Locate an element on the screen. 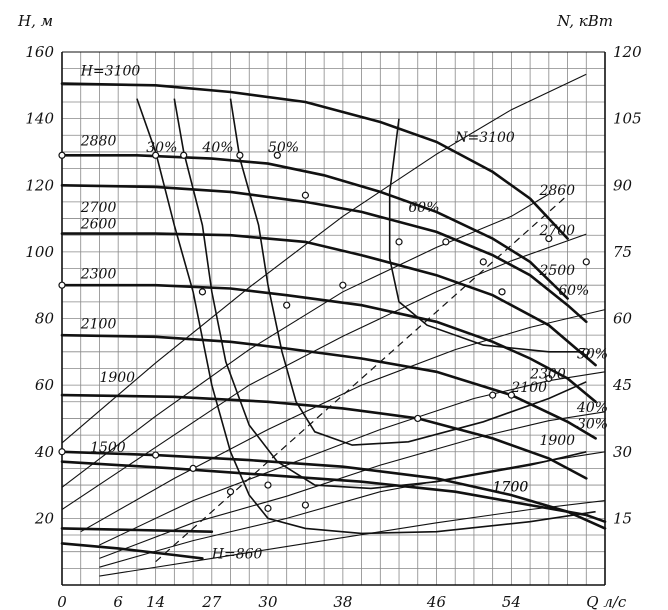 The image size is (668, 610). x-axis-title: Q л/с is located at coordinates (606, 601).